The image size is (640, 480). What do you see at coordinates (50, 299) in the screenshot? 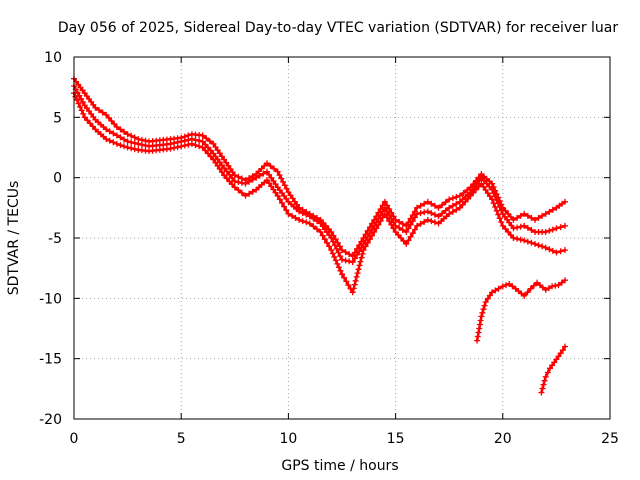
I see `y-tick-label: -10` at bounding box center [50, 299].